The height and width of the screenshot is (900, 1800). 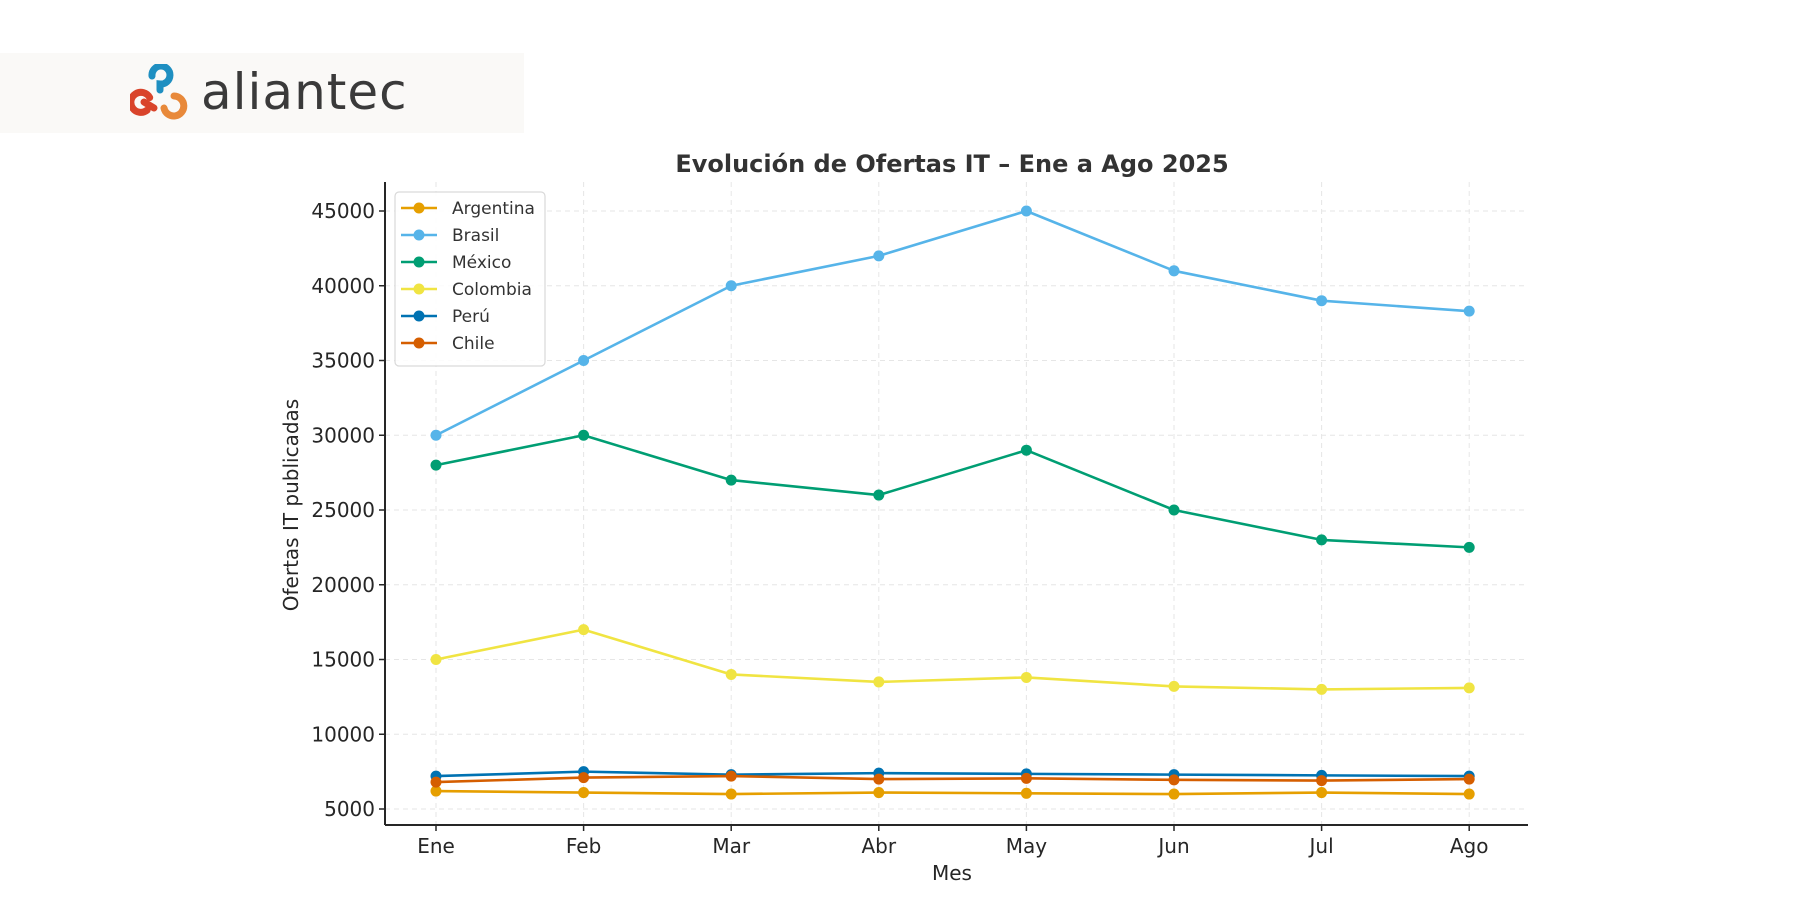 What do you see at coordinates (343, 211) in the screenshot?
I see `y-tick-label: 45000` at bounding box center [343, 211].